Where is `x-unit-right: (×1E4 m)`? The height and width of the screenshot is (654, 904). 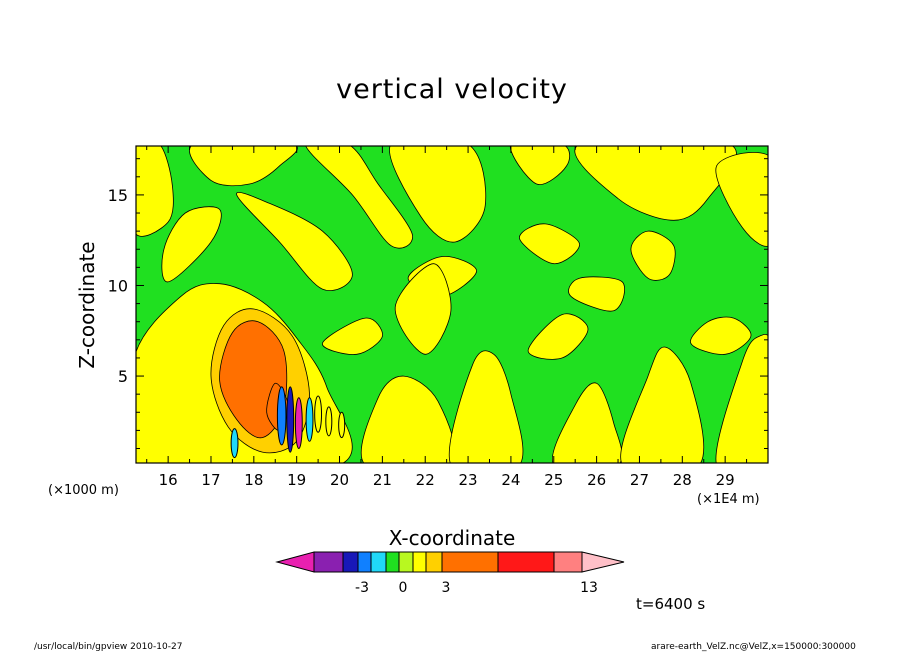
x-unit-right: (×1E4 m) is located at coordinates (728, 499).